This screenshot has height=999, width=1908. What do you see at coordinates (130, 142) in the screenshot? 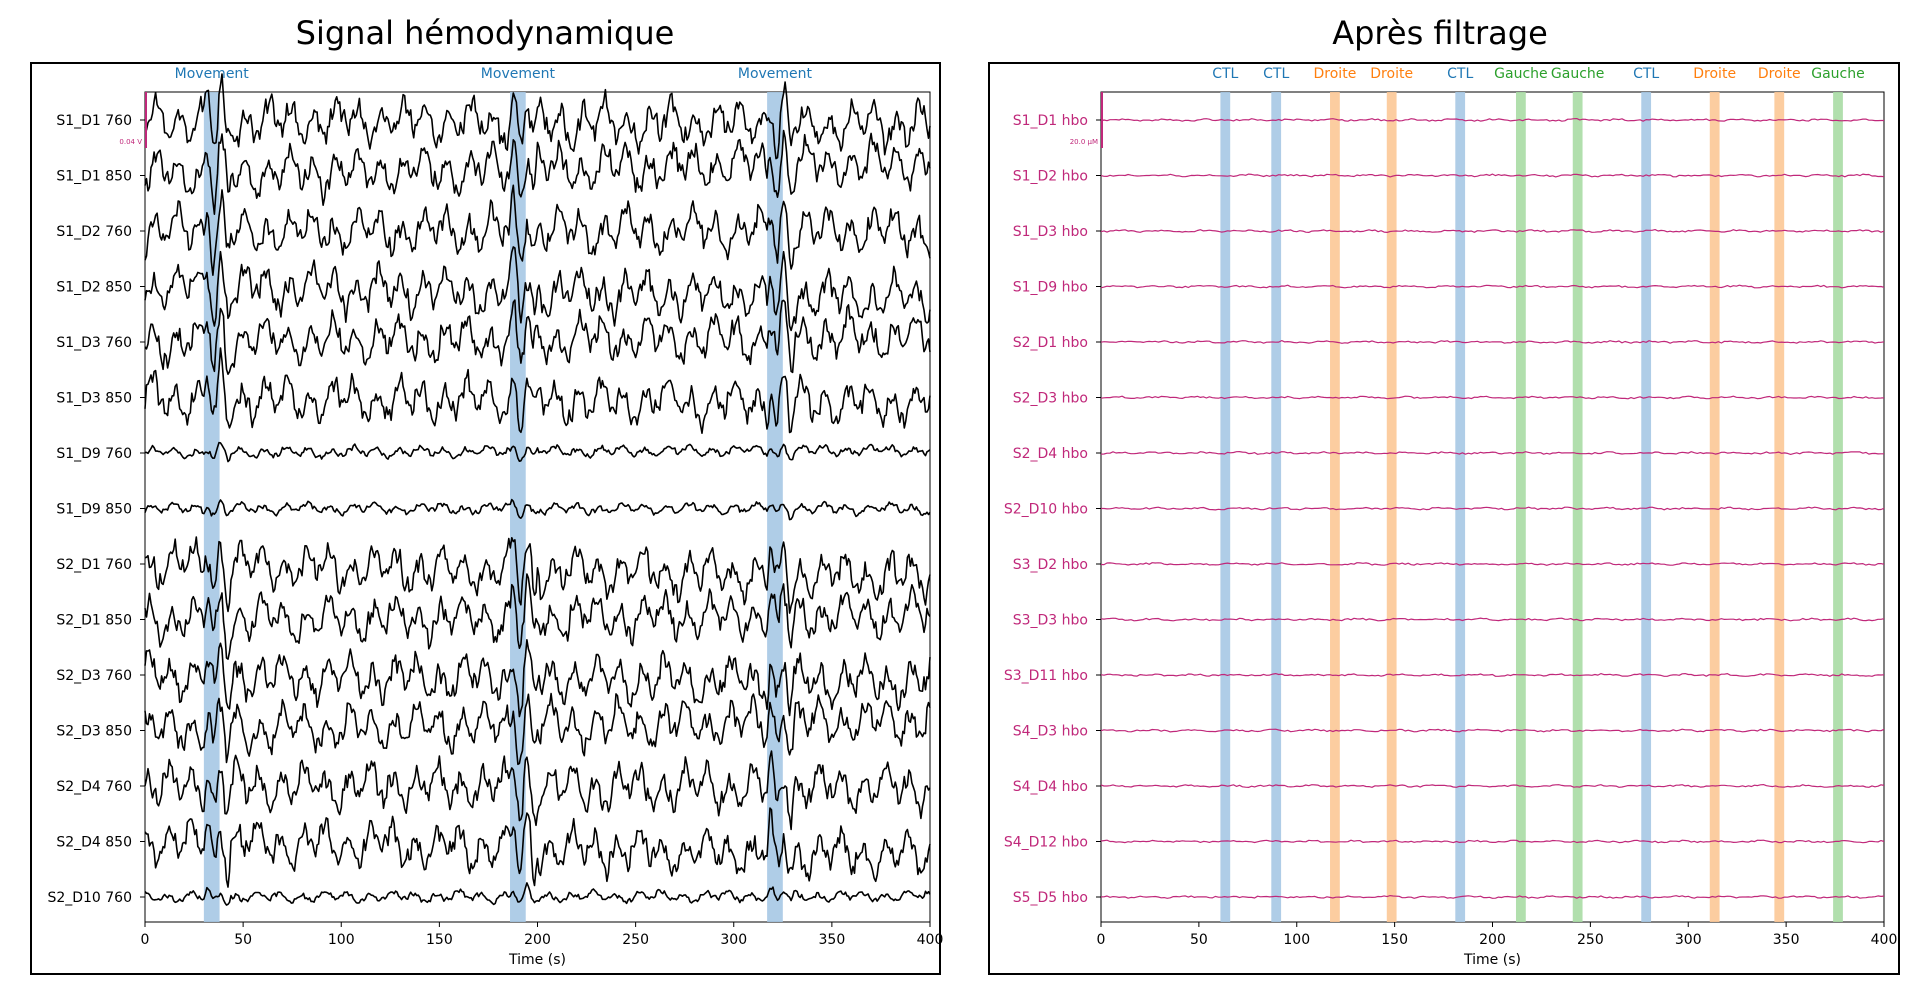
I see `scale-bar-label: 0.04 V` at bounding box center [130, 142].